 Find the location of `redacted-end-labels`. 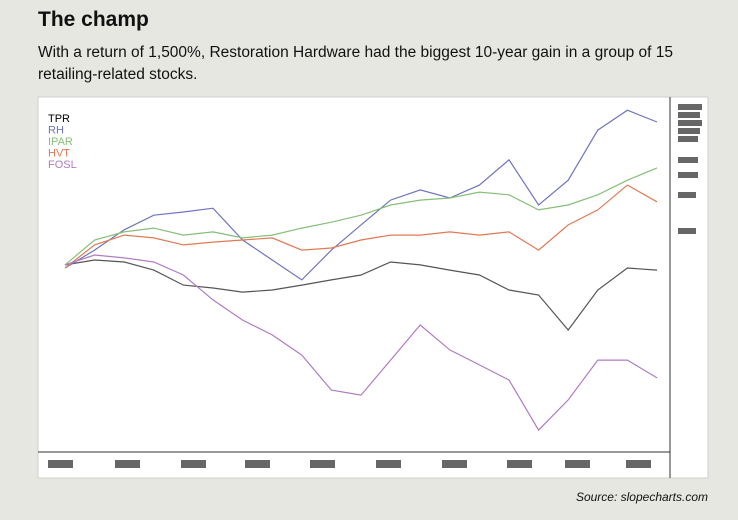

redacted-end-labels is located at coordinates (690, 169).